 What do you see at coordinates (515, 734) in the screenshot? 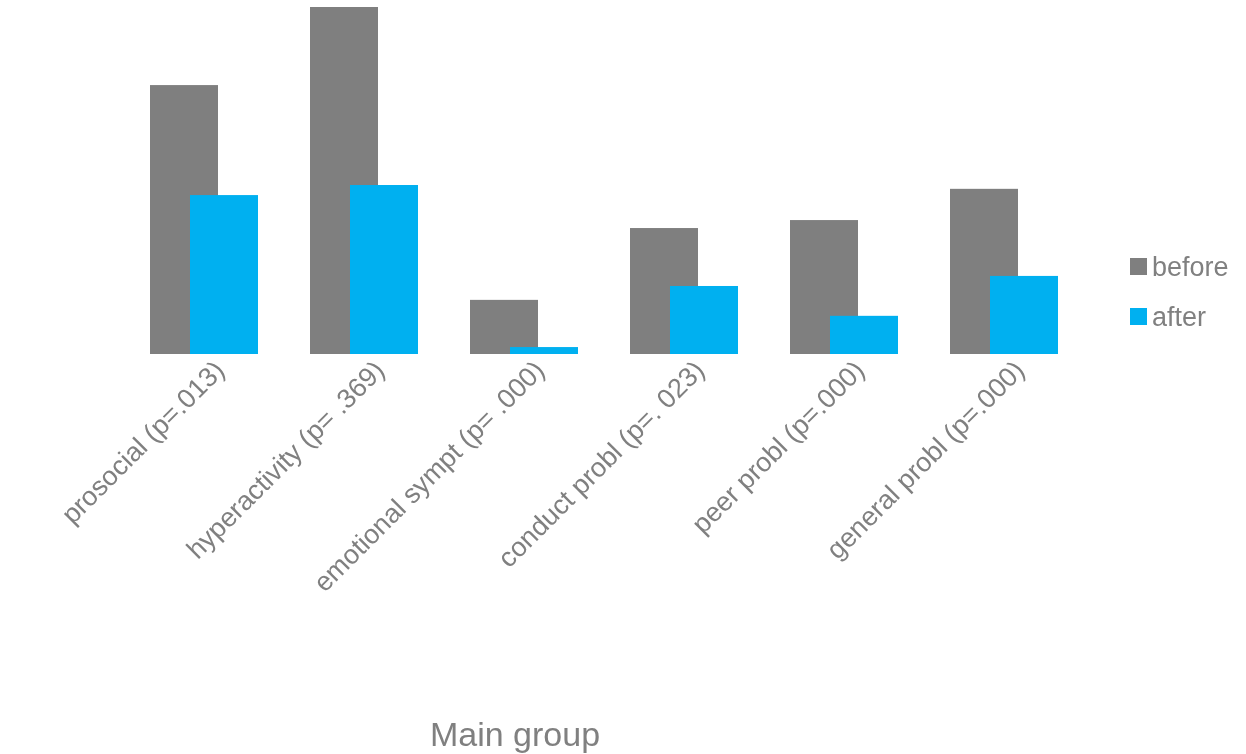
I see `x-axis-title: Main group` at bounding box center [515, 734].